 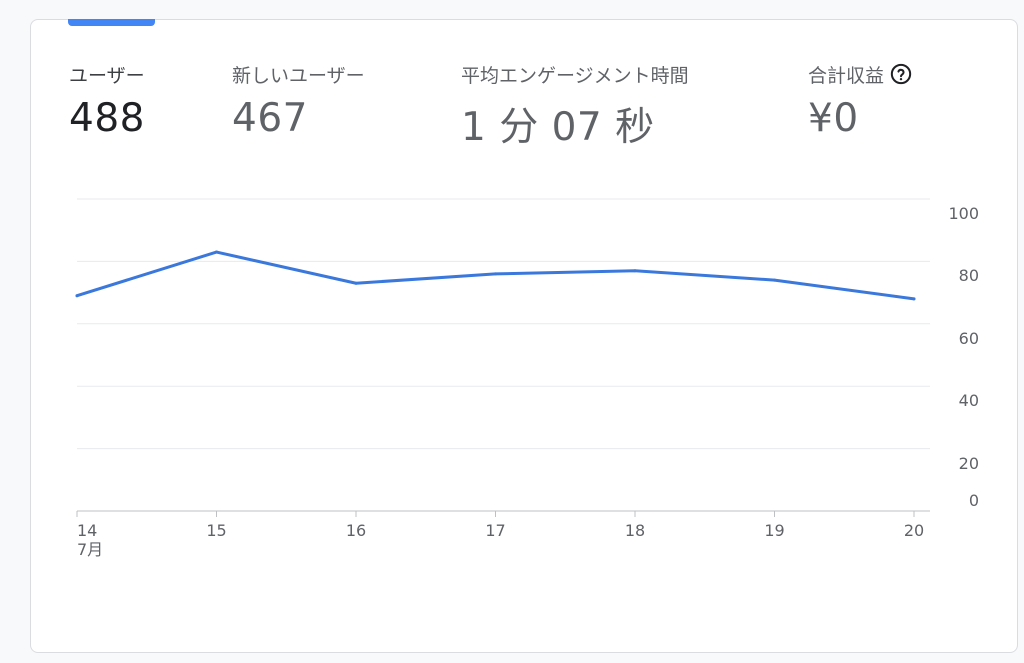 I want to click on y-tick-label: 40, so click(x=969, y=400).